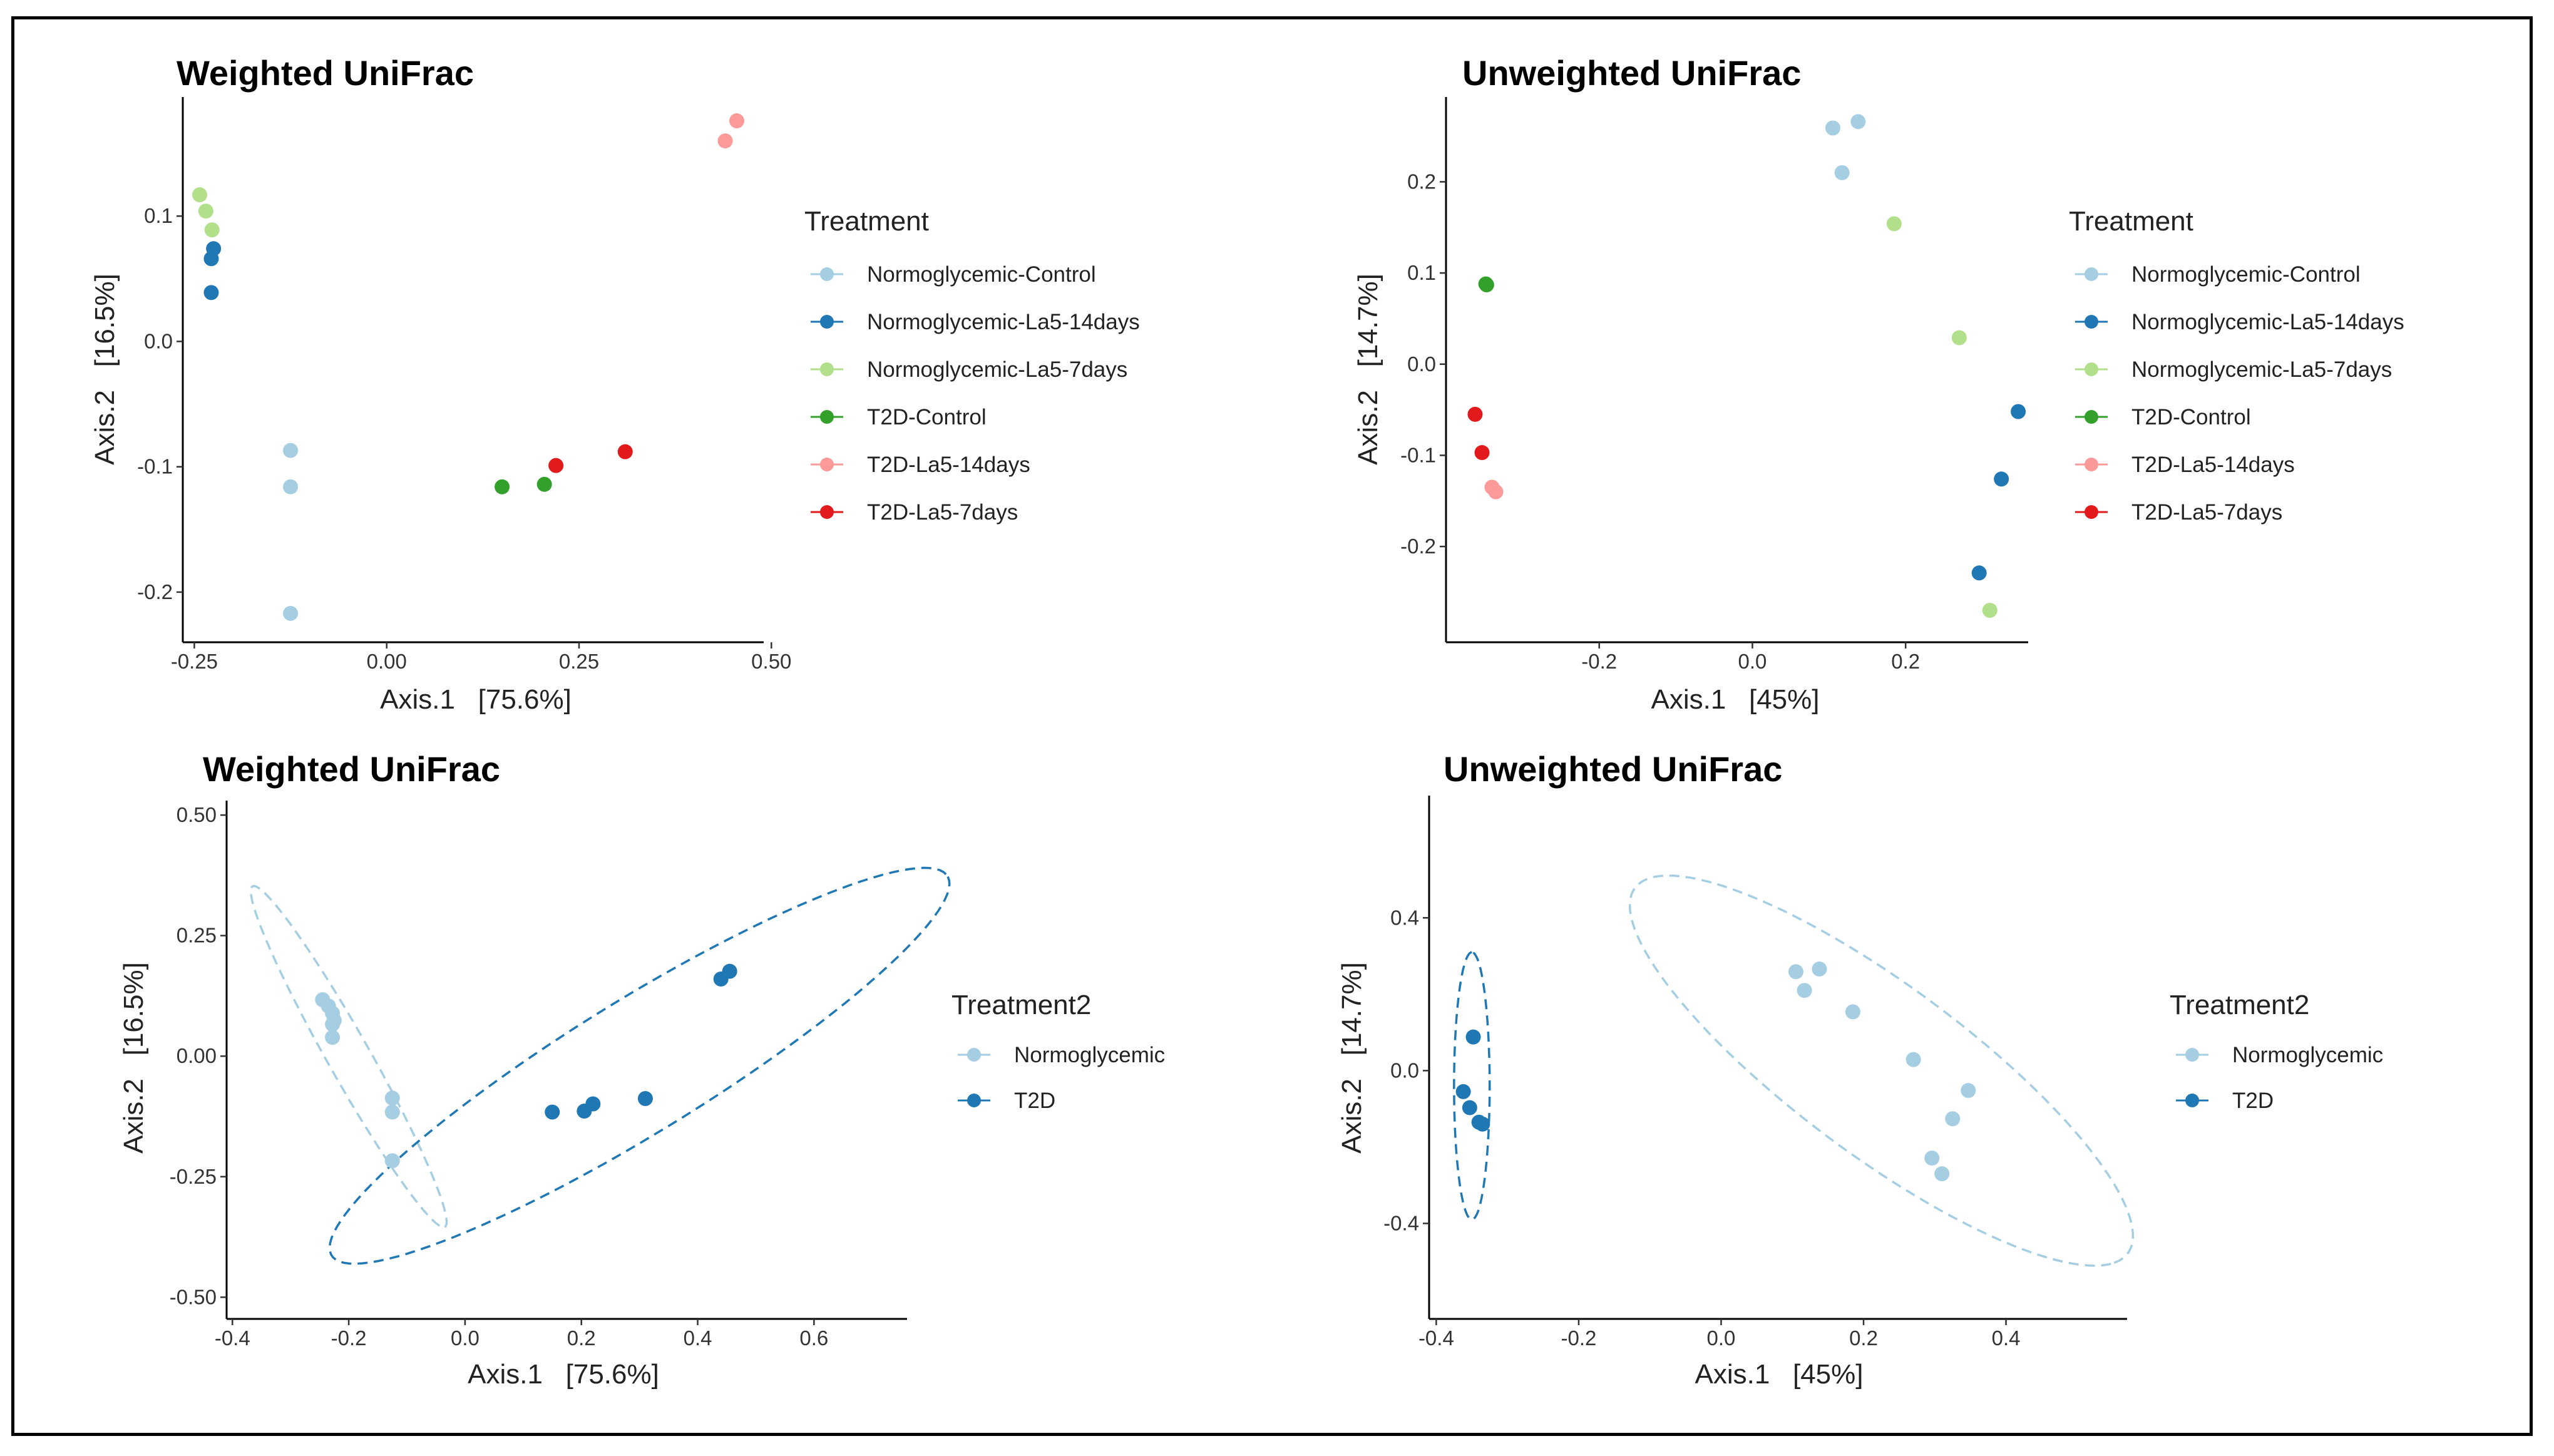 The height and width of the screenshot is (1456, 2554). I want to click on x-tick-label: 0.50, so click(771, 662).